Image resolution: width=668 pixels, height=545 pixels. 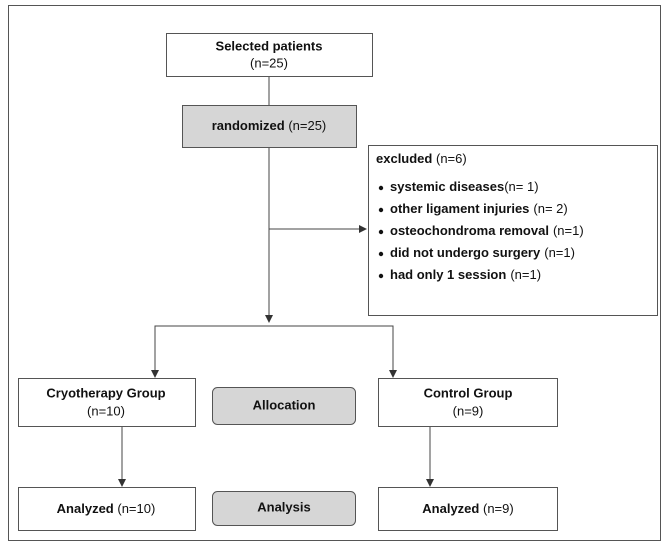 I want to click on excluded-item: systemic diseases(n= 1), so click(x=464, y=186).